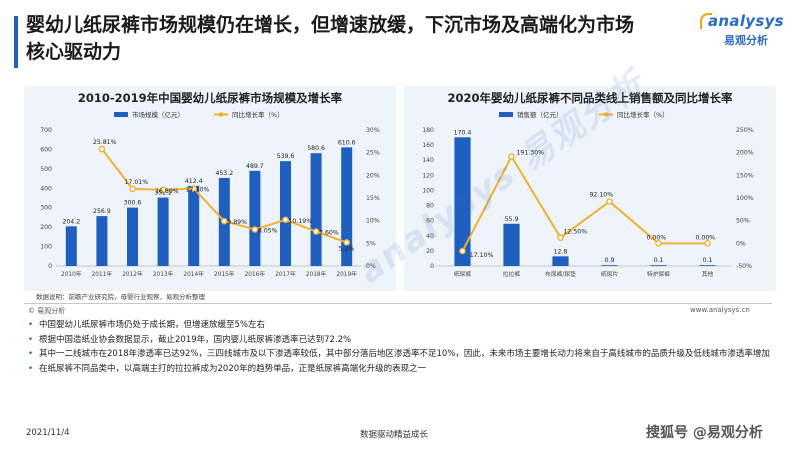  I want to click on title-accent-bar, so click(16, 42).